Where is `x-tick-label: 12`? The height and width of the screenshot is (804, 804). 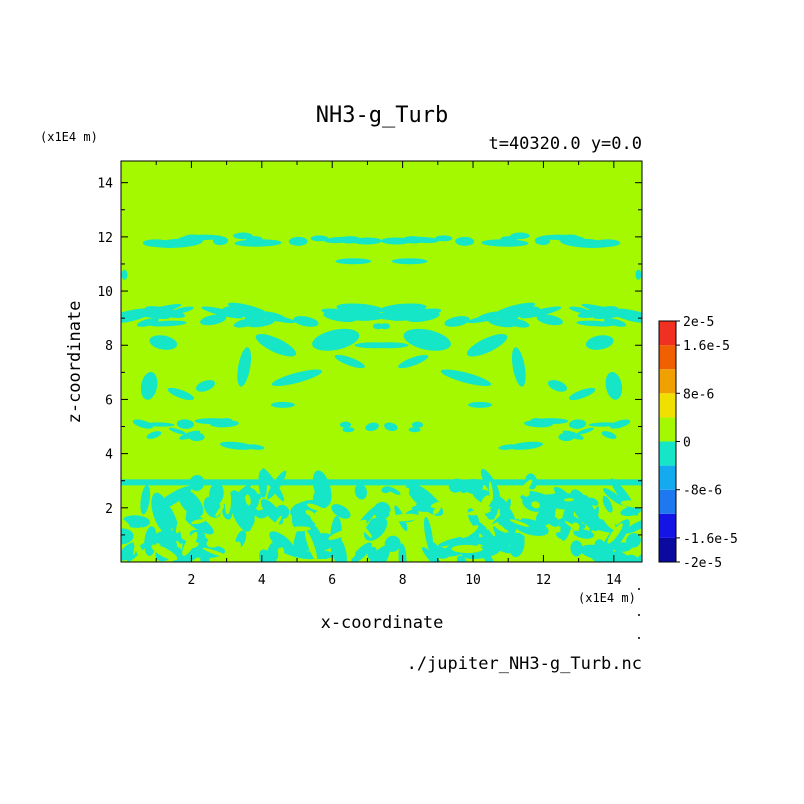 x-tick-label: 12 is located at coordinates (544, 580).